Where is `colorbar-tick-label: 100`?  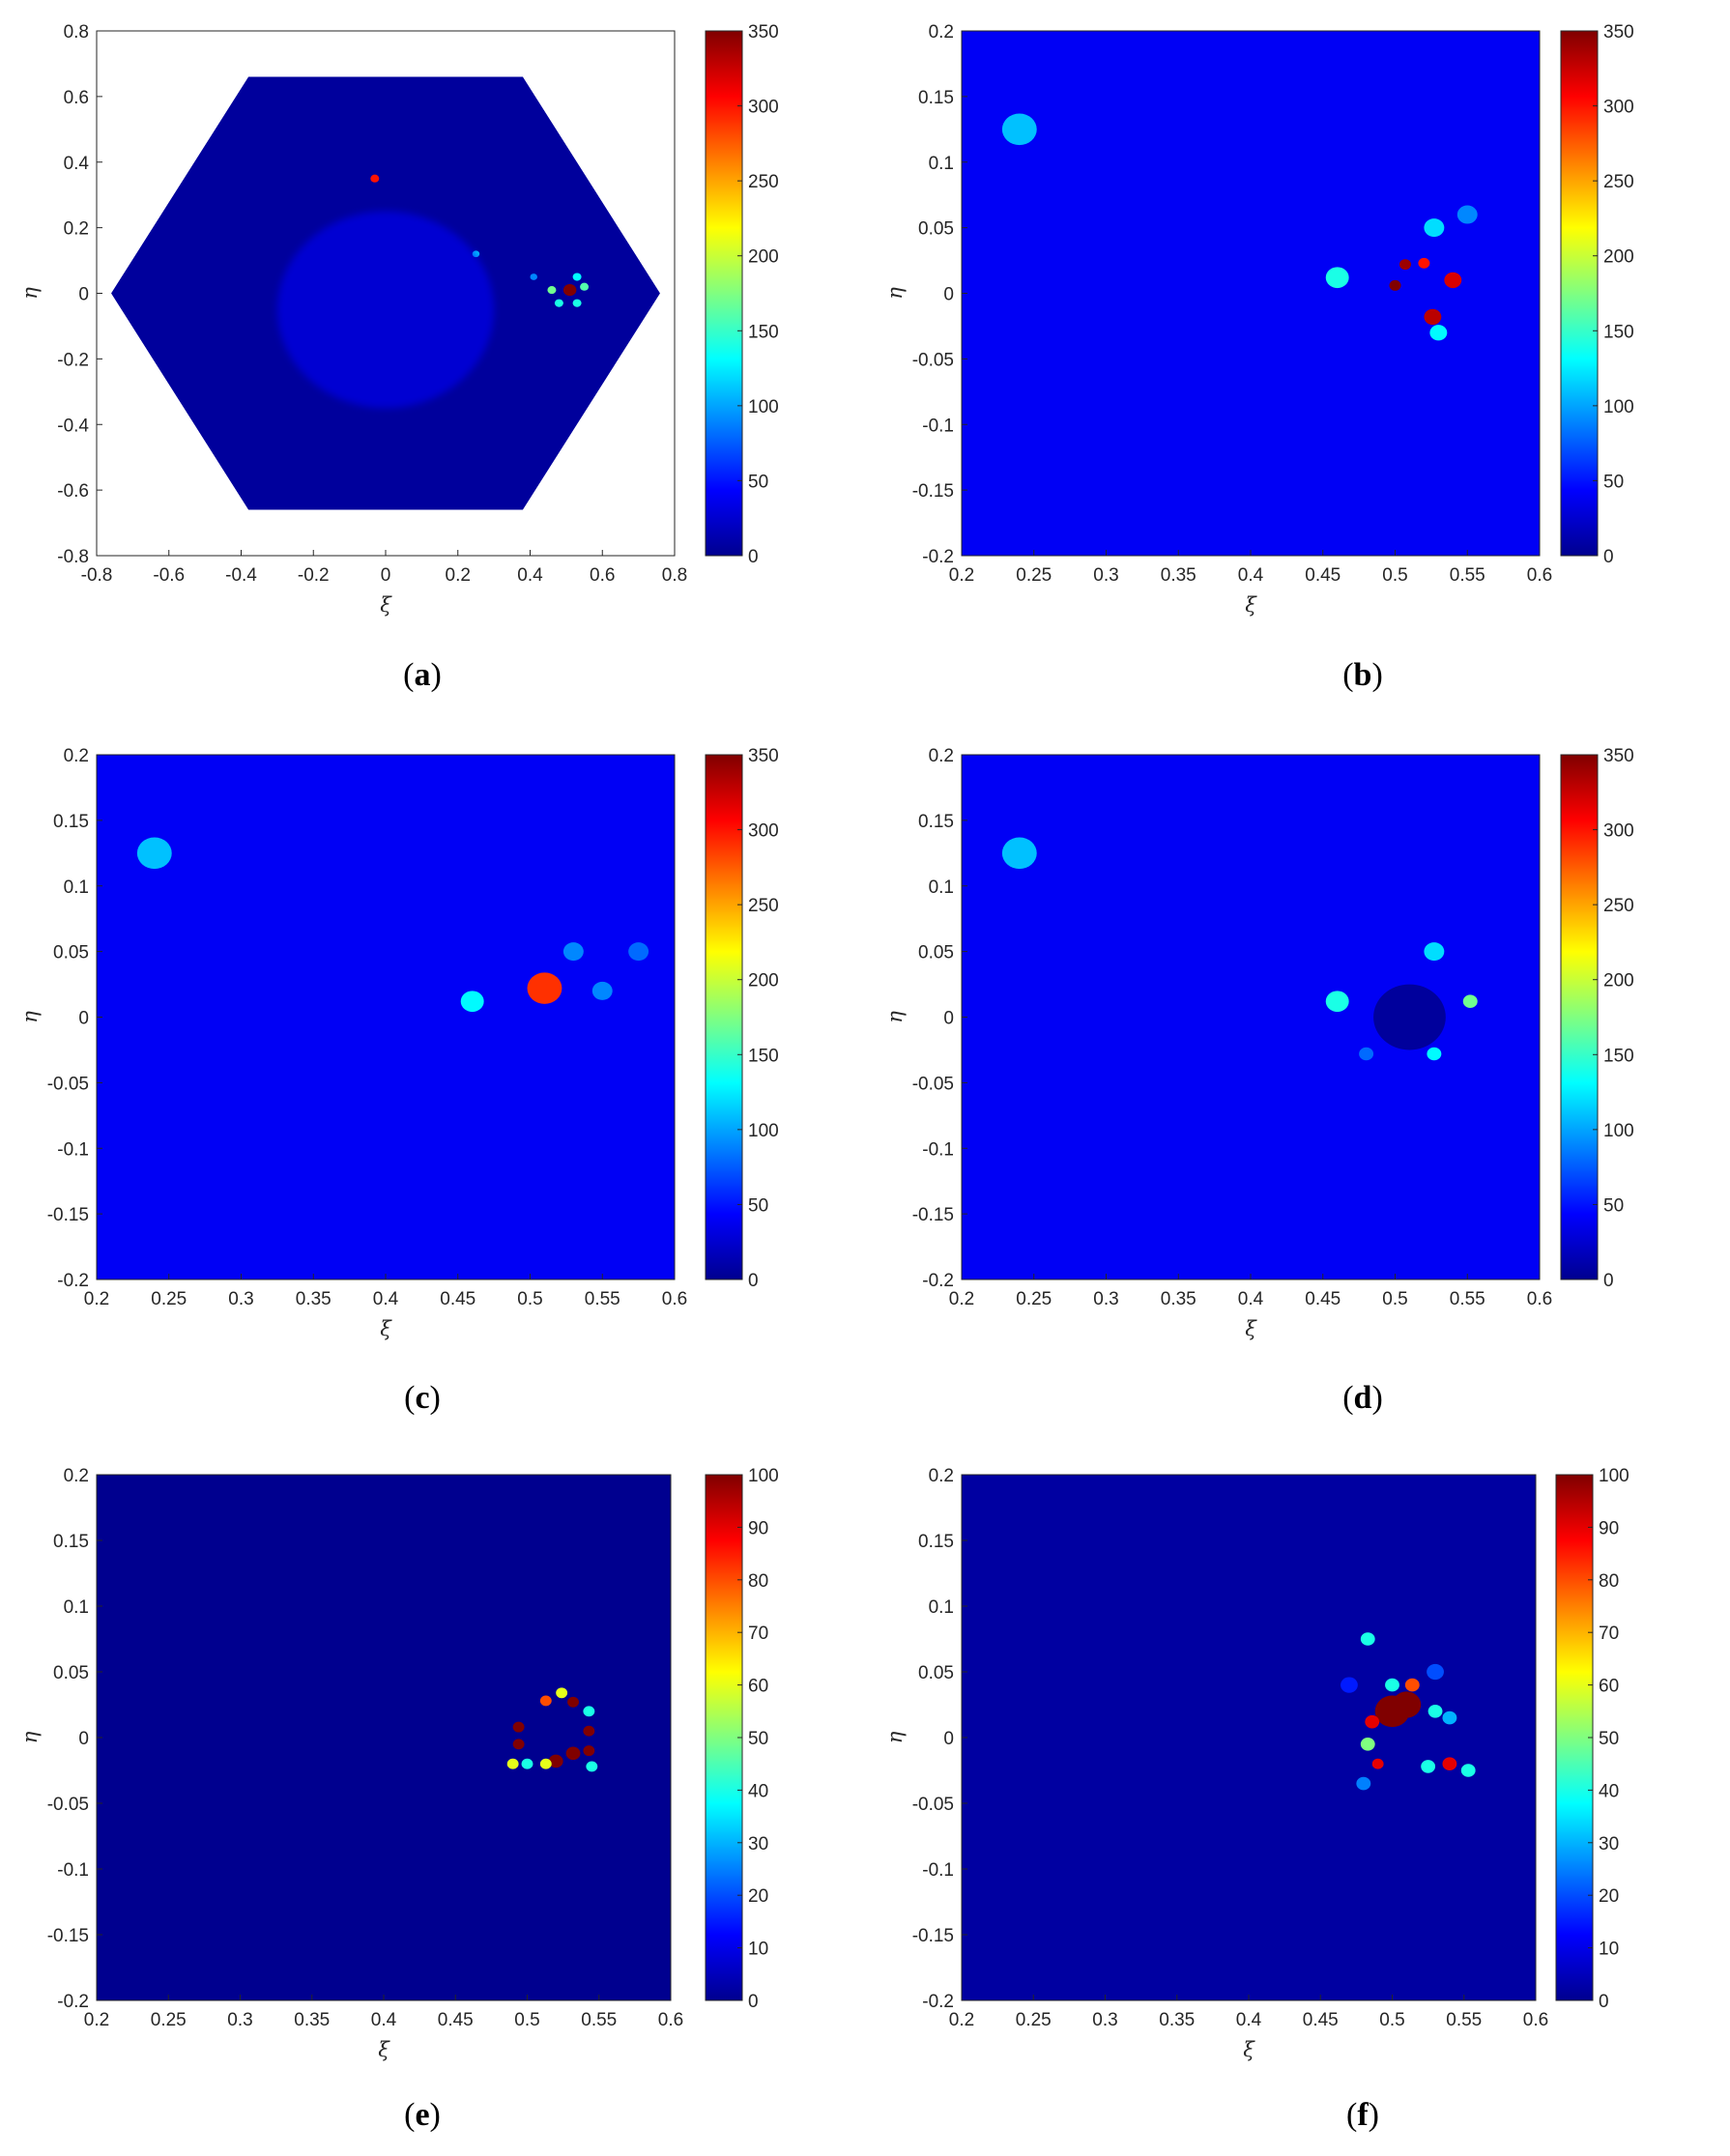
colorbar-tick-label: 100 is located at coordinates (1614, 1476).